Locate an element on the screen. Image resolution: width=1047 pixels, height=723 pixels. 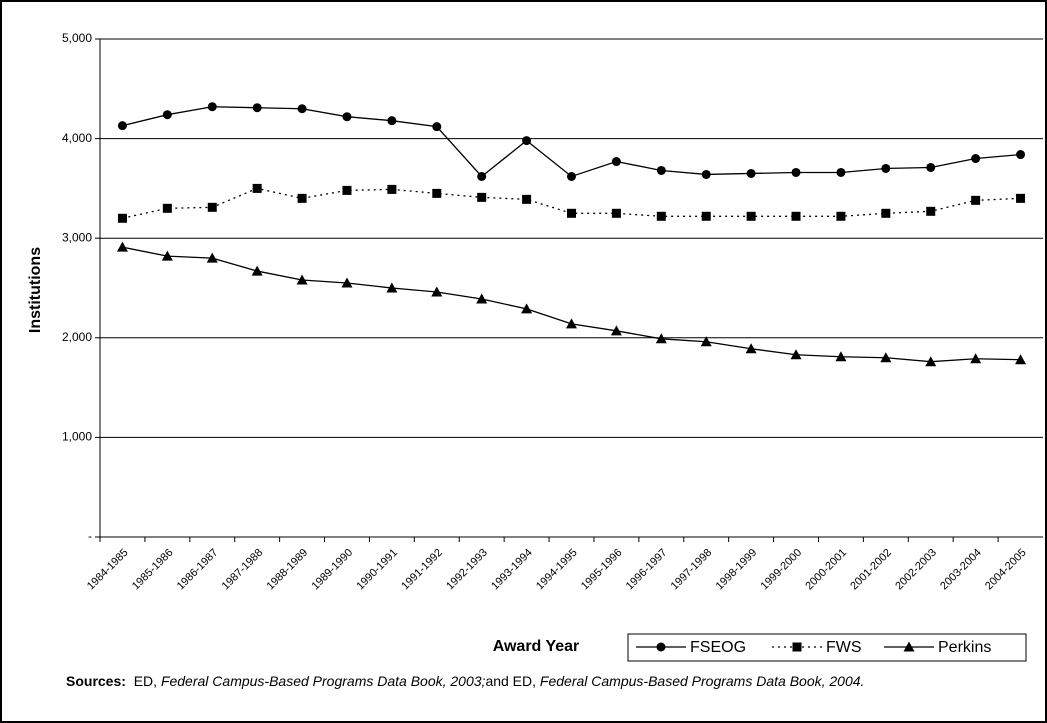
legend-label: FSEOG is located at coordinates (718, 647).